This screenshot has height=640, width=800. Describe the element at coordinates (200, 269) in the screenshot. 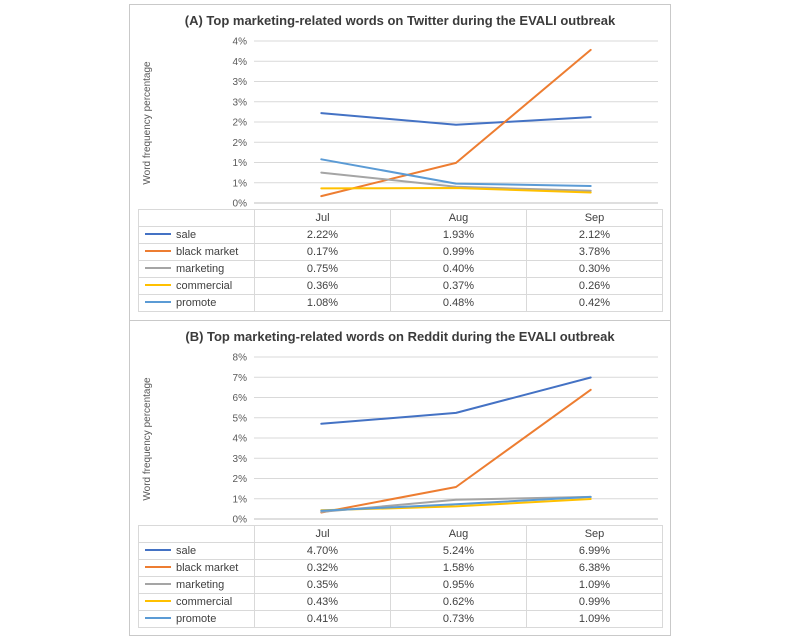

I see `series-name: marketing` at that location.